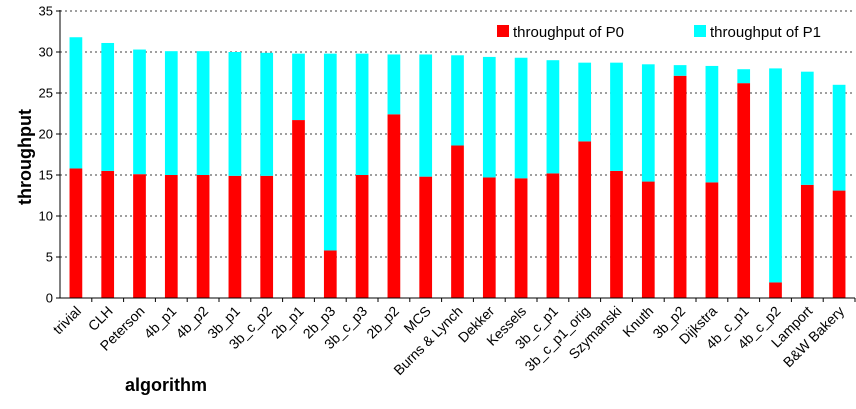 The image size is (856, 409). I want to click on x-tick-label: 4b_p1, so click(160, 322).